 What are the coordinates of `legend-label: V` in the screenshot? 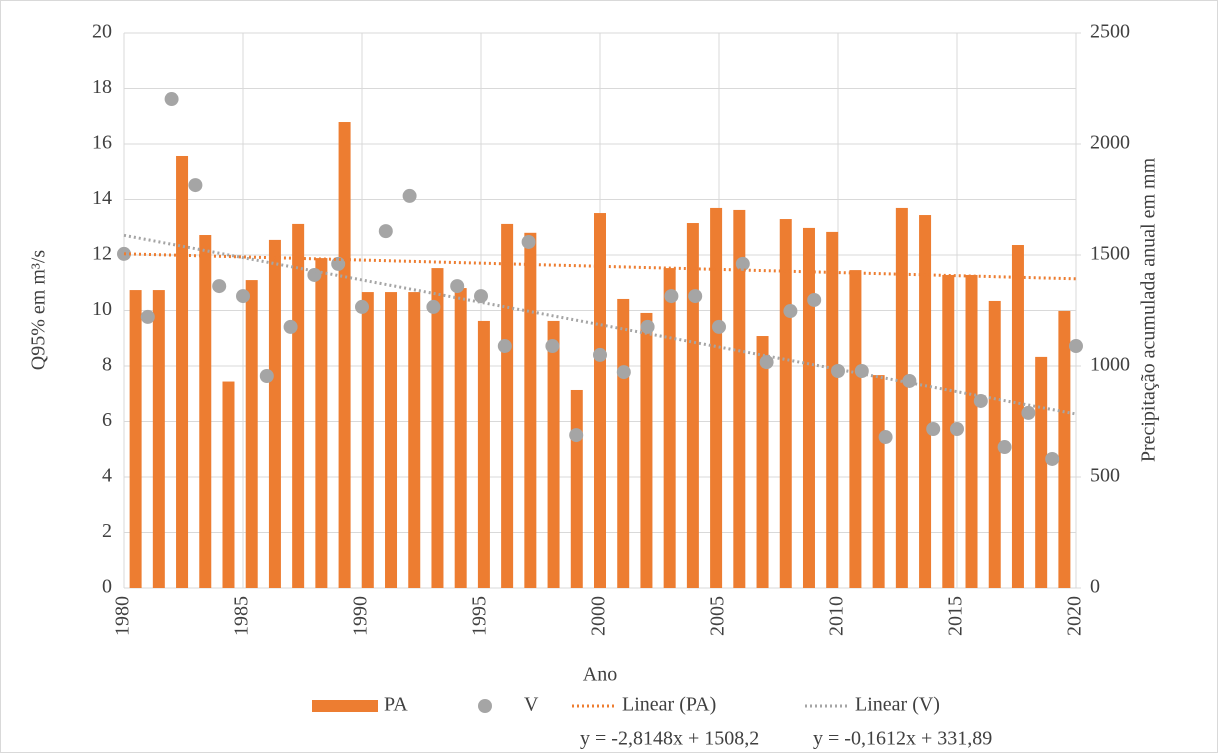 It's located at (531, 705).